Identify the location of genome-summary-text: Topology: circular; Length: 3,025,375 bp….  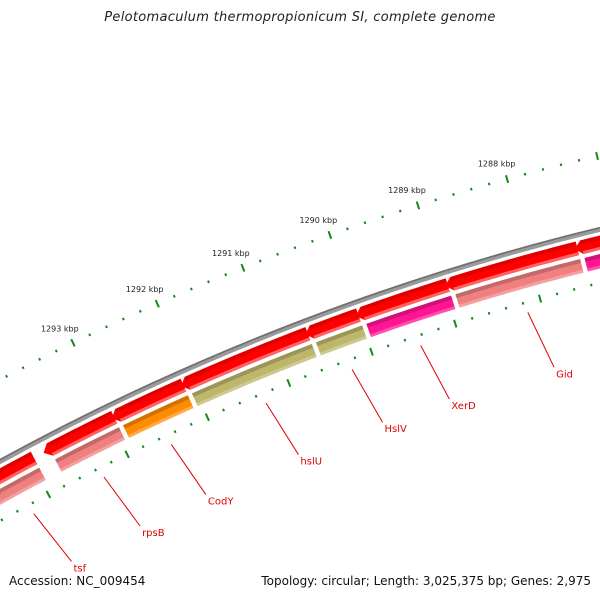
(426, 581).